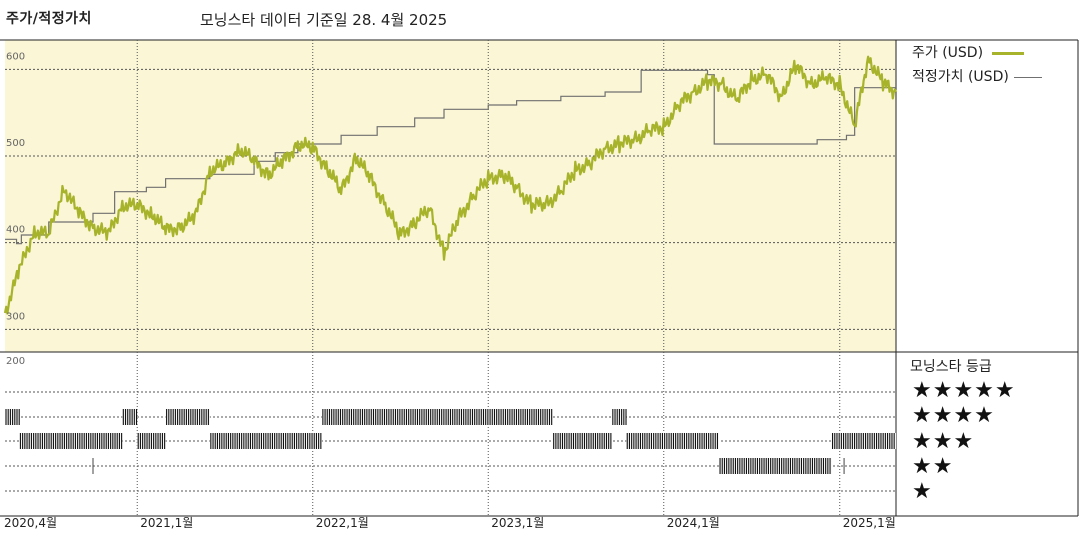 The height and width of the screenshot is (540, 1080). Describe the element at coordinates (951, 367) in the screenshot. I see `rating-panel-title: 모닝스타 등급` at that location.